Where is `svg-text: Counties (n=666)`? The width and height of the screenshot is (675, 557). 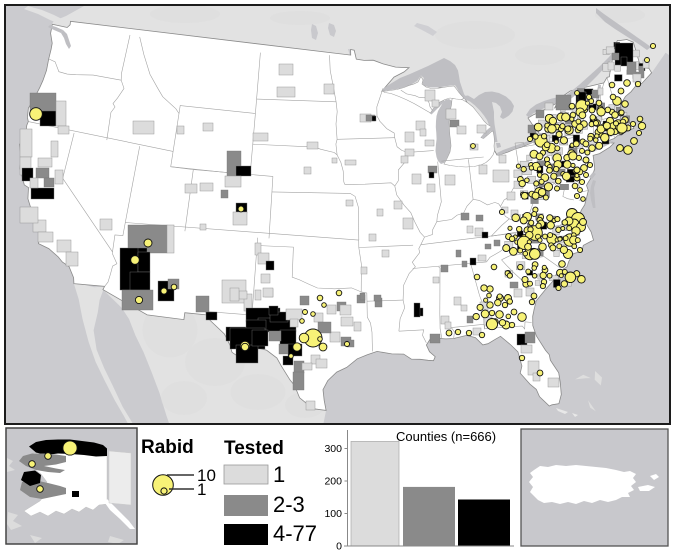
svg-text: Counties (n=666) is located at coordinates (446, 436).